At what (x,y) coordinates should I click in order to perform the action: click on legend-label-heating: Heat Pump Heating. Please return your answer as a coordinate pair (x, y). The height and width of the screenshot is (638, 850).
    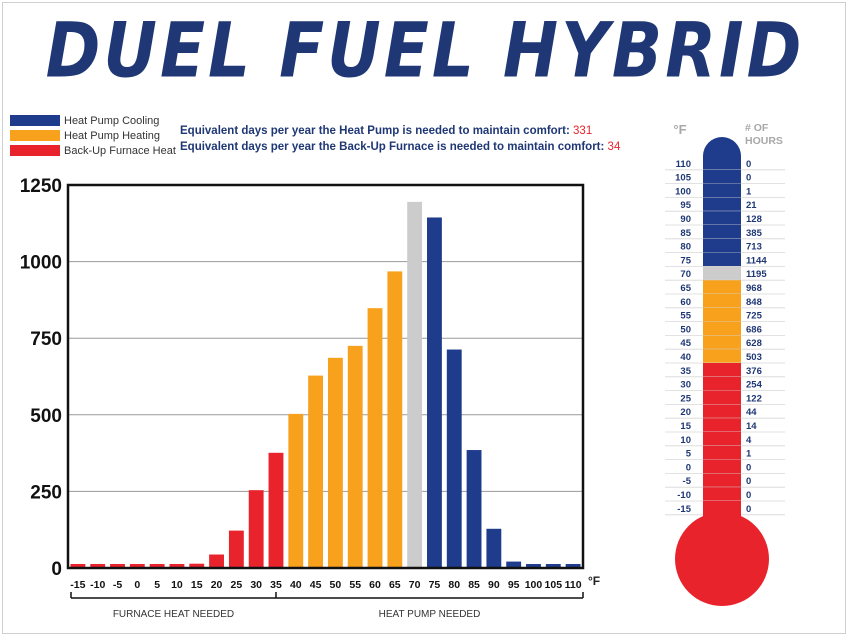
    Looking at the image, I should click on (112, 135).